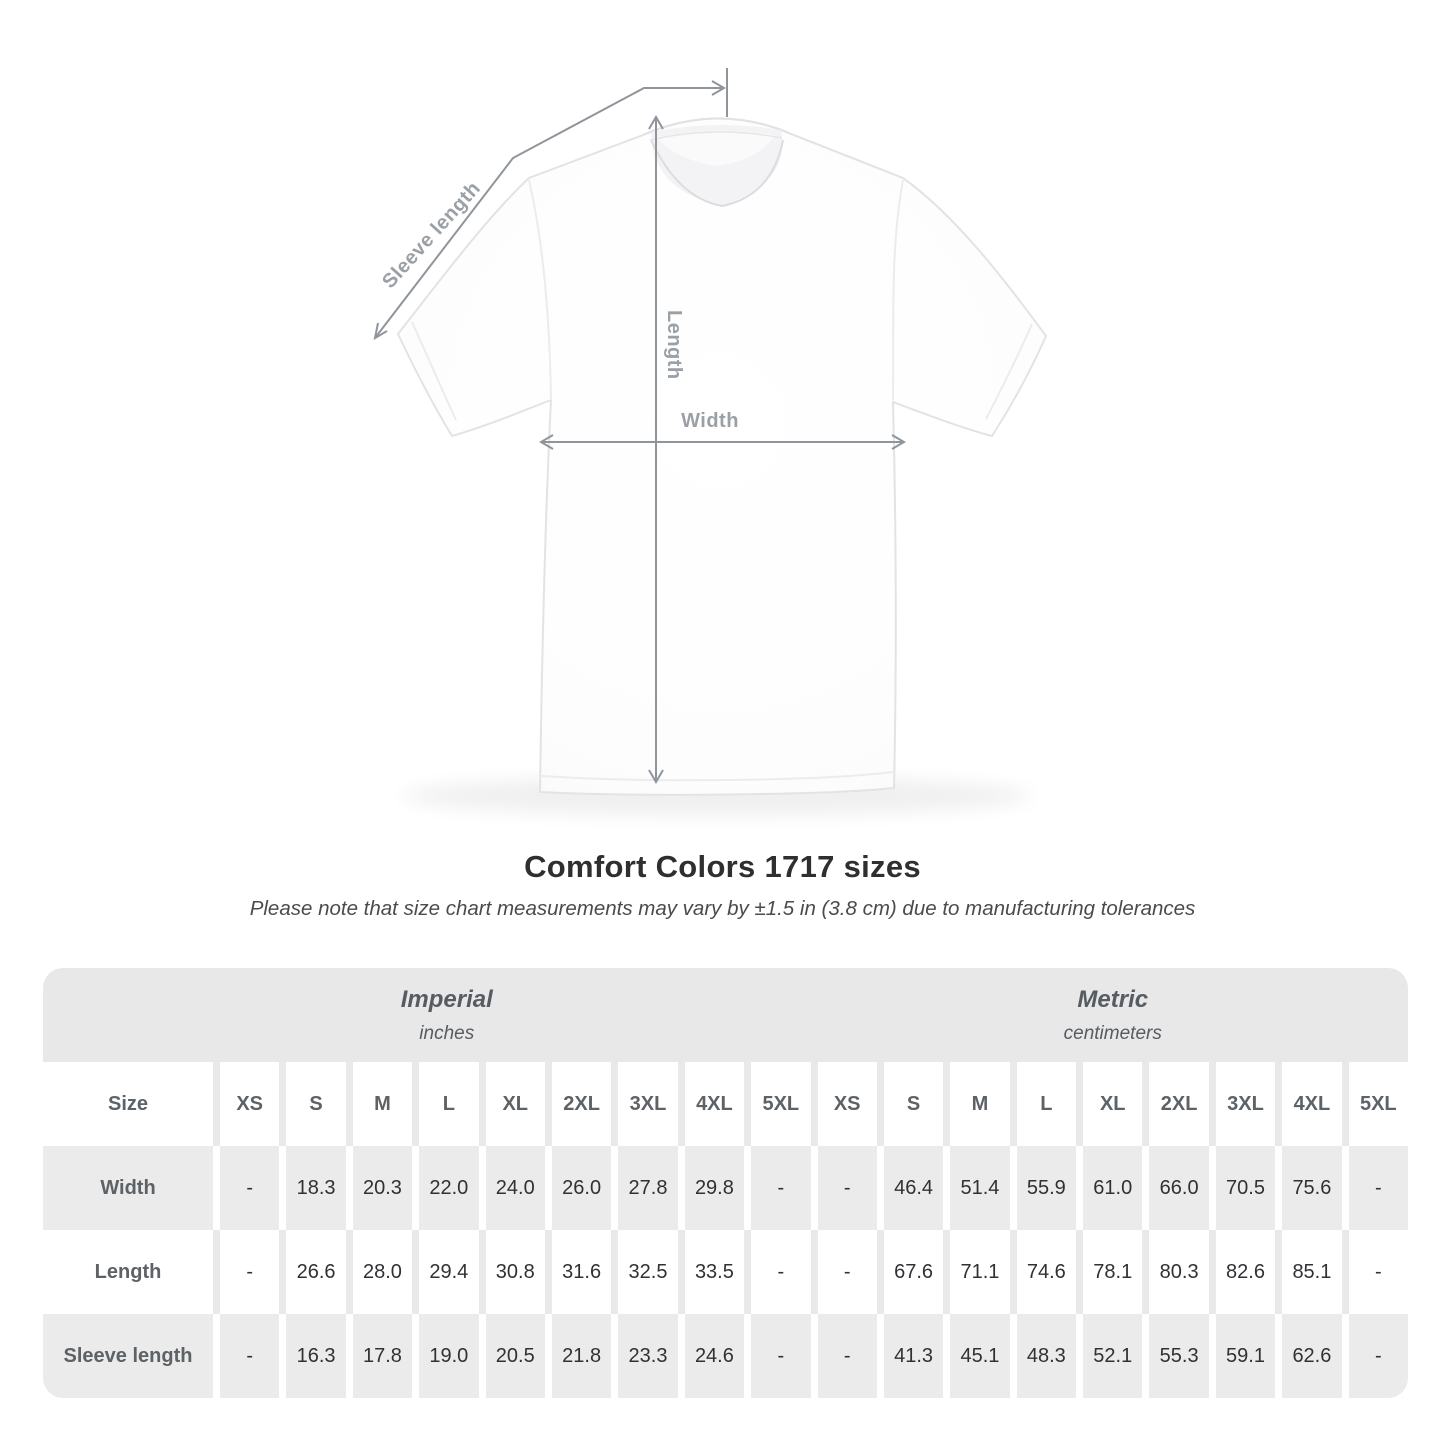 This screenshot has width=1445, height=1445. Describe the element at coordinates (913, 1272) in the screenshot. I see `cell-value: 67.6` at that location.